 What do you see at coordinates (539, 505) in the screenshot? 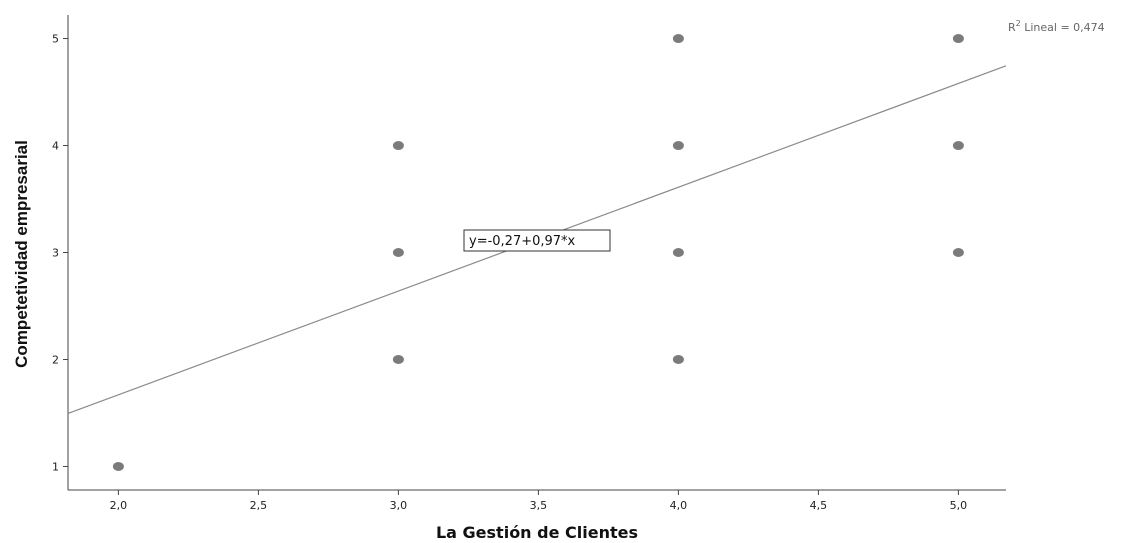
I see `x-tick-label: 3,5` at bounding box center [539, 505].